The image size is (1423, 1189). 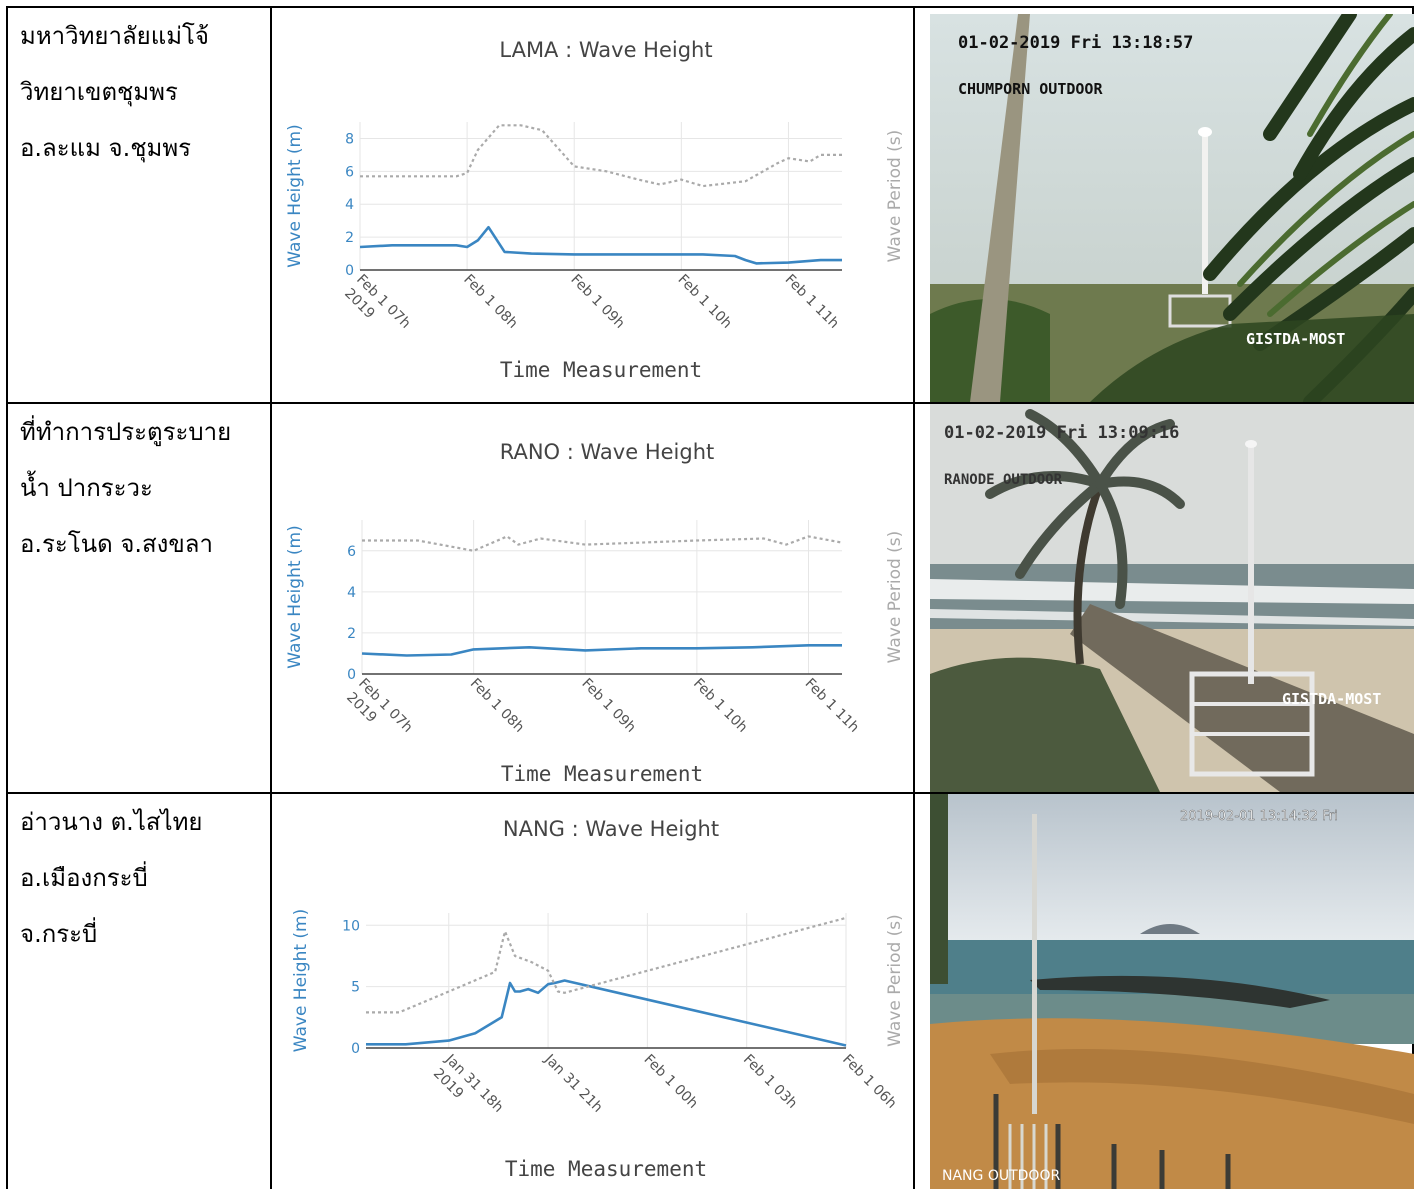 I want to click on camera-photo-nang: 2019-02-01 13:14:32 Fri NANG OUTDOOR, so click(x=1172, y=991).